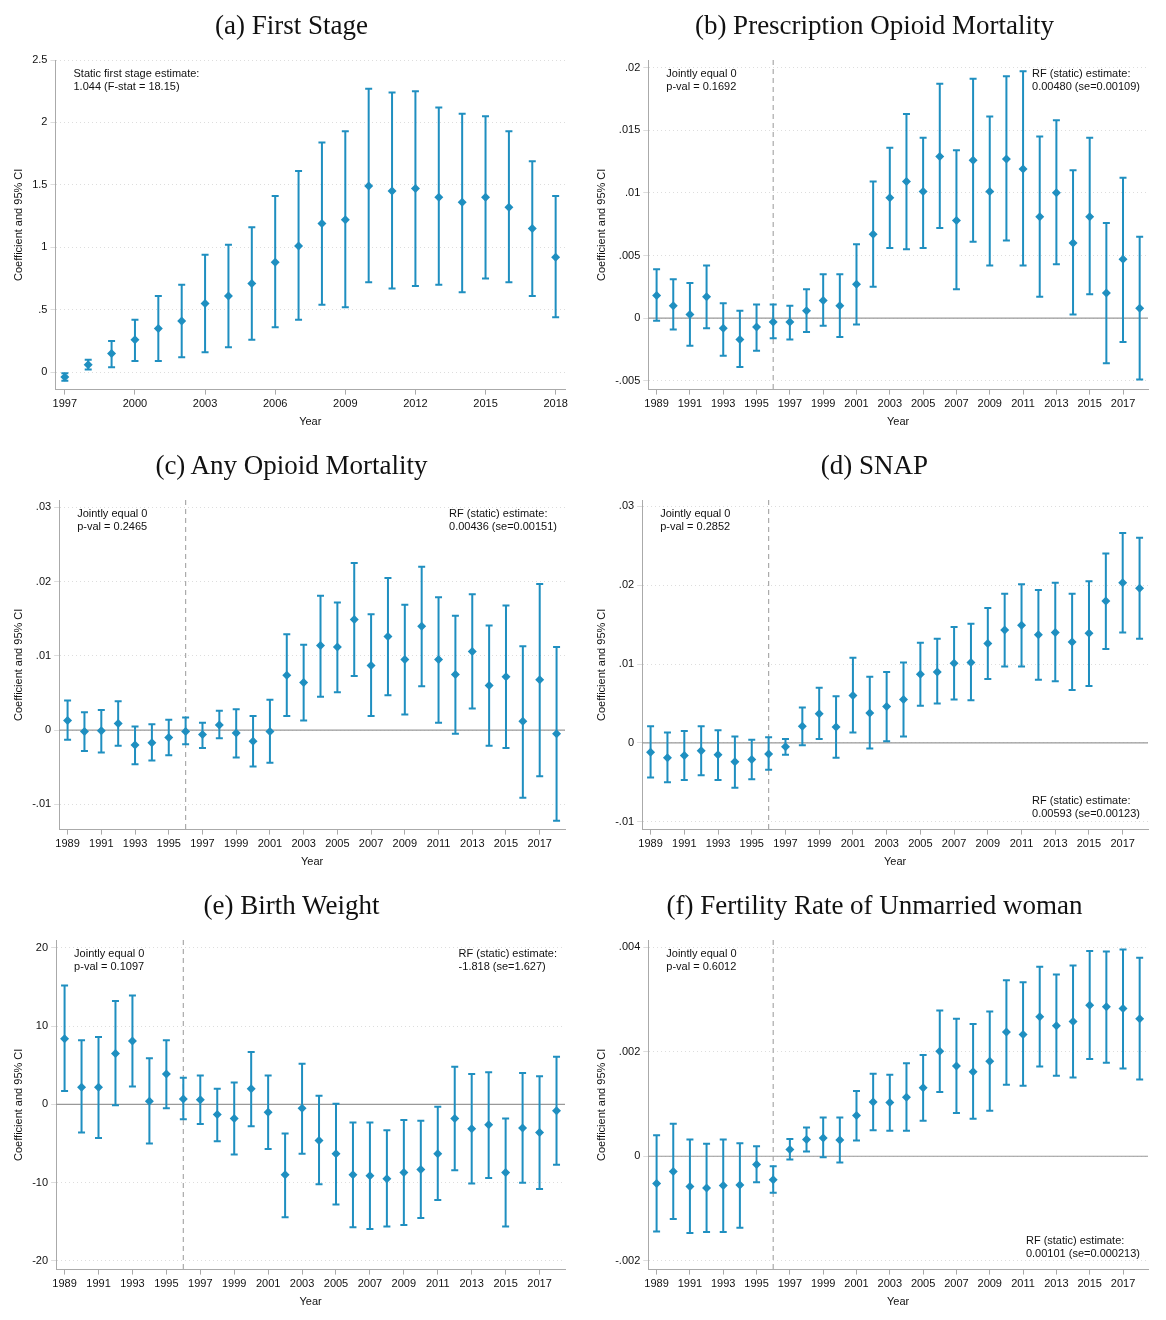 Image resolution: width=1166 pixels, height=1320 pixels. I want to click on annotation: RF (static) estimate: 0.00593 (se=0.00123), so click(1086, 807).